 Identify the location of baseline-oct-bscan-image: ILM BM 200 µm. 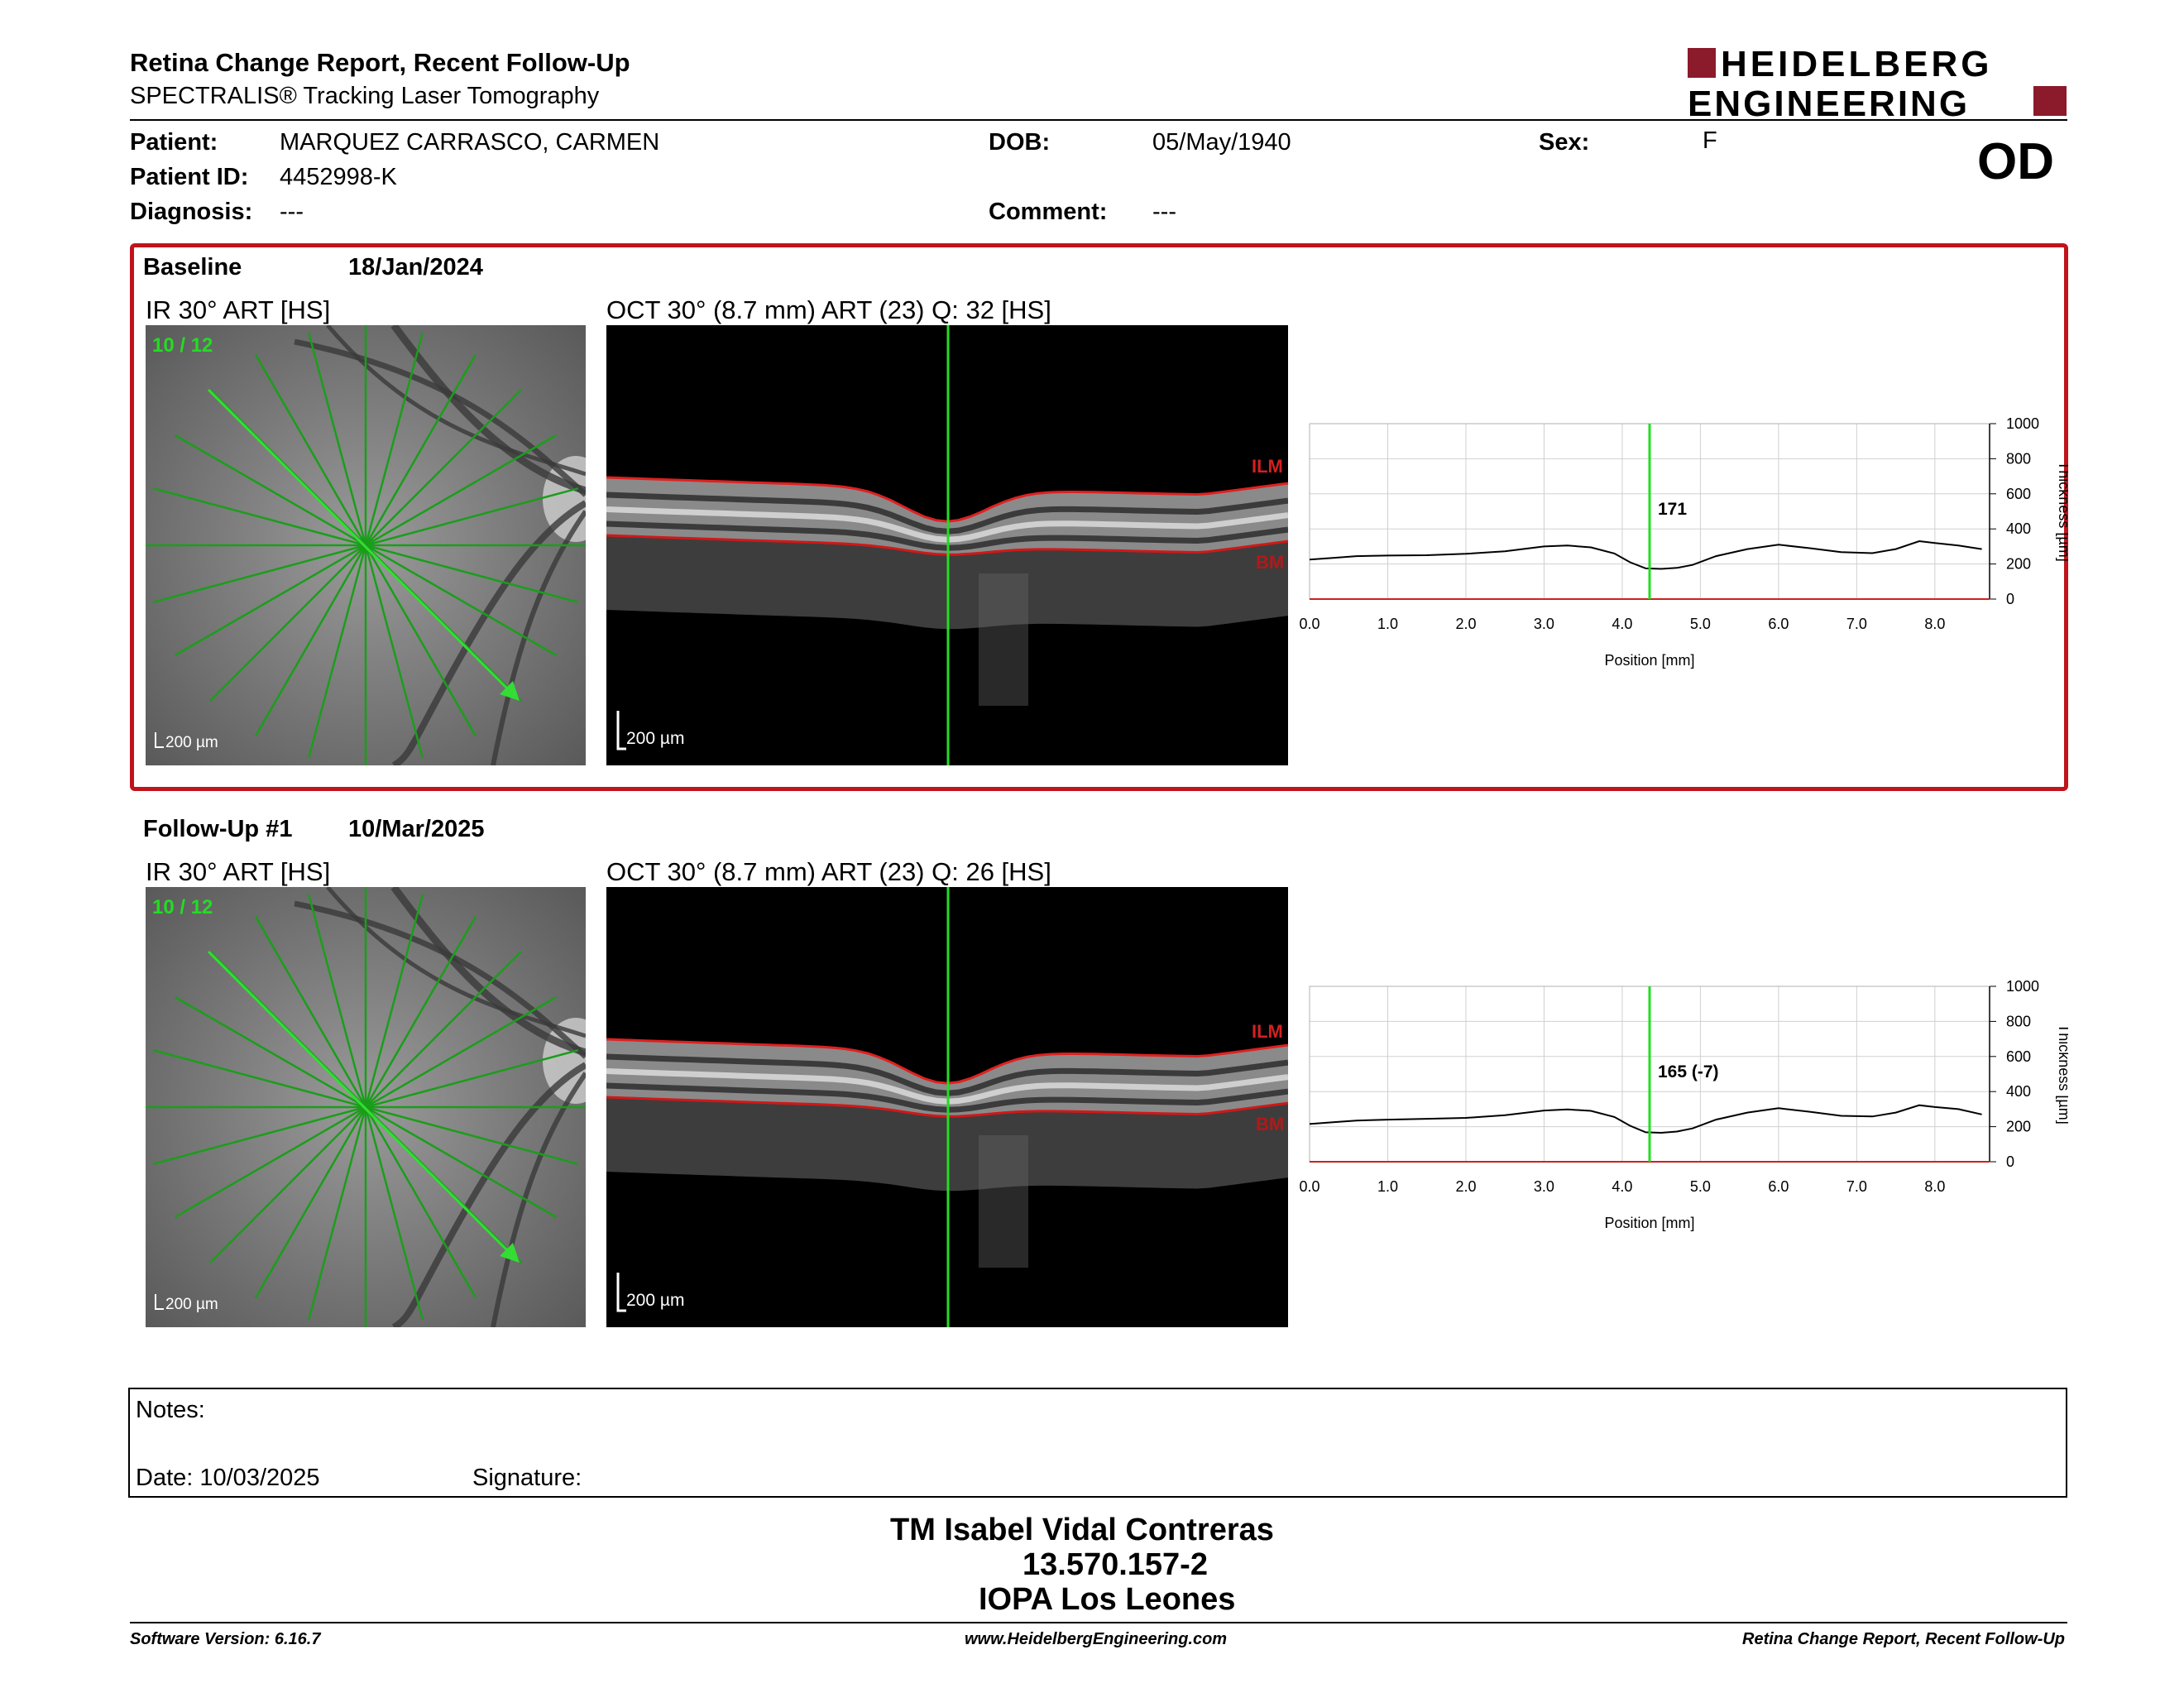
(947, 545).